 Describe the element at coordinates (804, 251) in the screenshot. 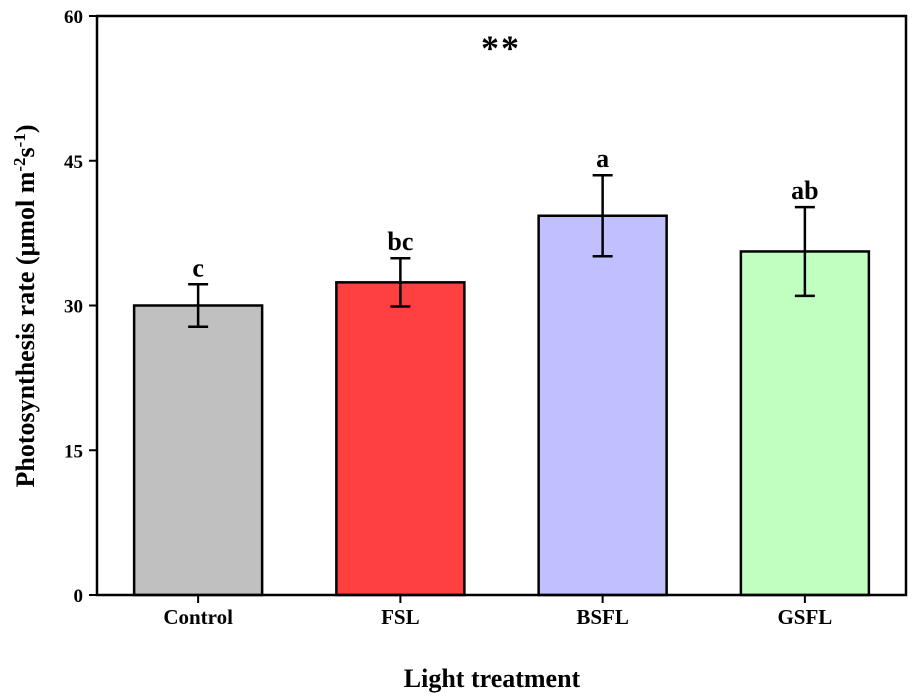

I see `error-bar-gsfl` at that location.